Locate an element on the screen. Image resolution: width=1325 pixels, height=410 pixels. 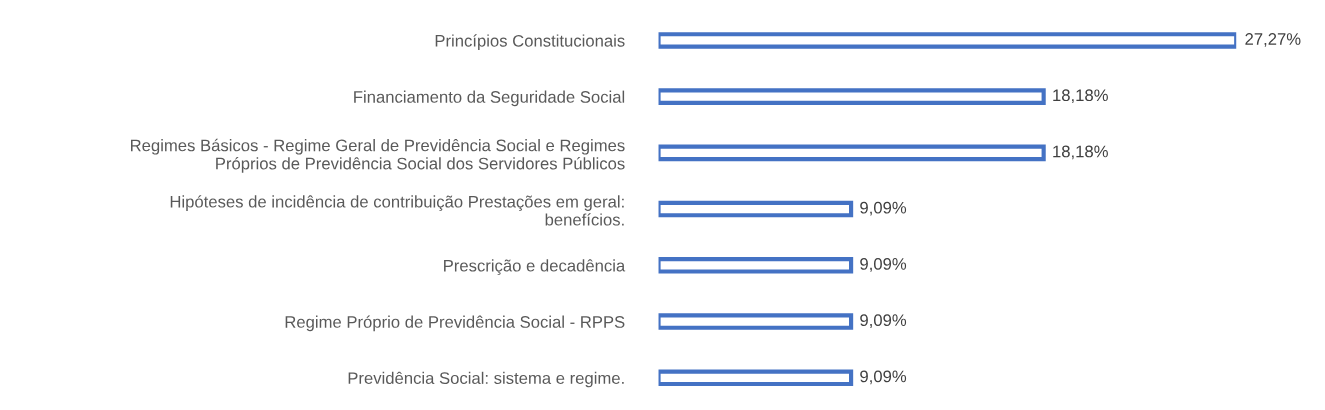
y-tick-label: Financiamento da Seguridade Social is located at coordinates (489, 98).